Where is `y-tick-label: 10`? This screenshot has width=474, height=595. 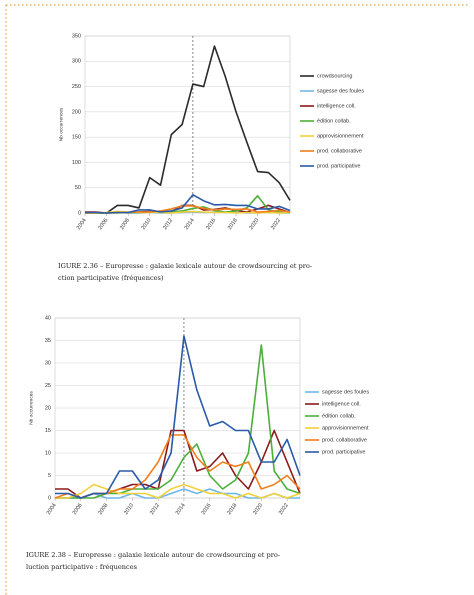
y-tick-label: 10 is located at coordinates (48, 453).